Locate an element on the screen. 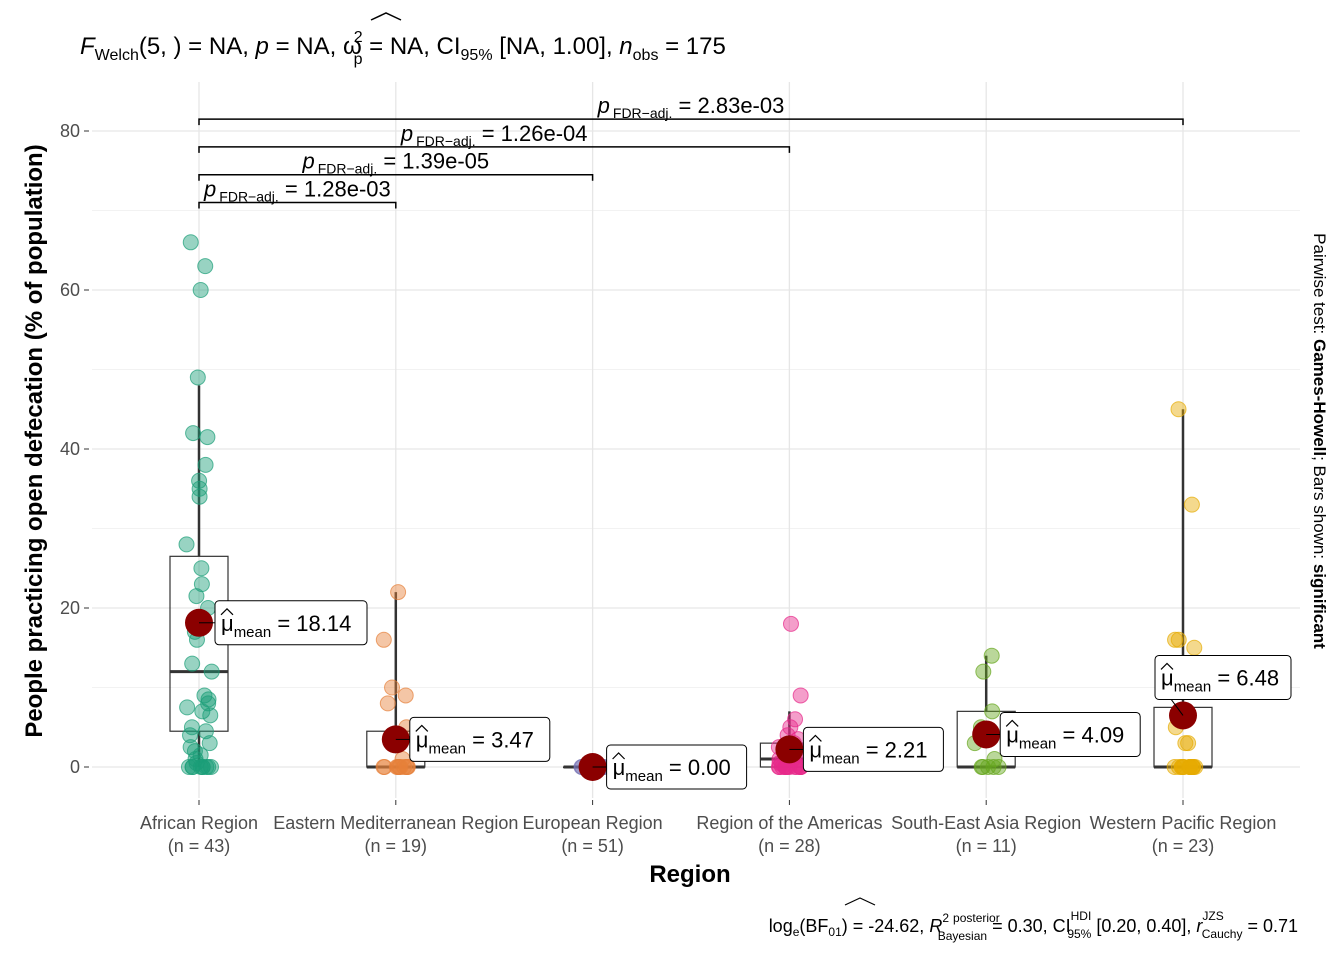 The width and height of the screenshot is (1344, 960). omega-hat is located at coordinates (386, 16).